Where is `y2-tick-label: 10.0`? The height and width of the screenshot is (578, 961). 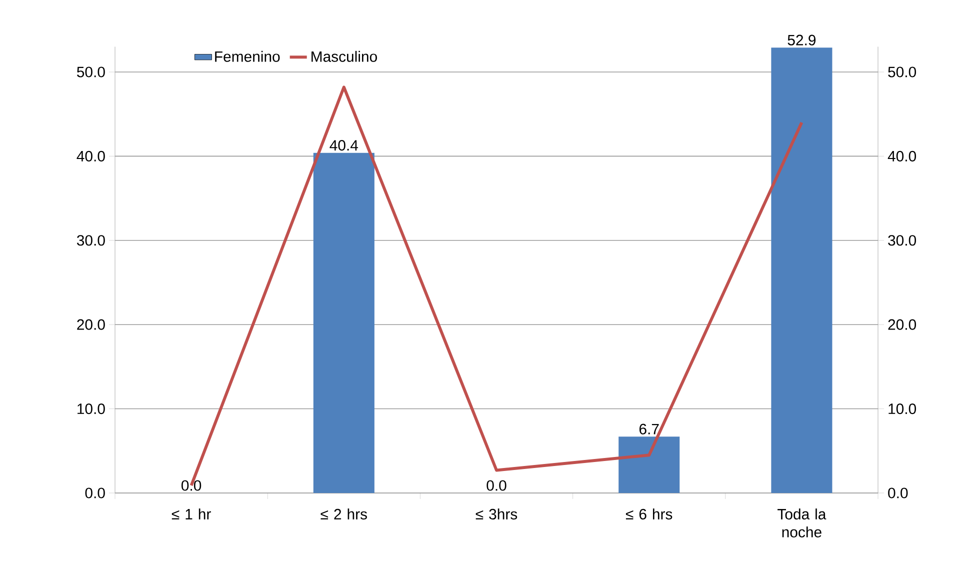
y2-tick-label: 10.0 is located at coordinates (902, 408).